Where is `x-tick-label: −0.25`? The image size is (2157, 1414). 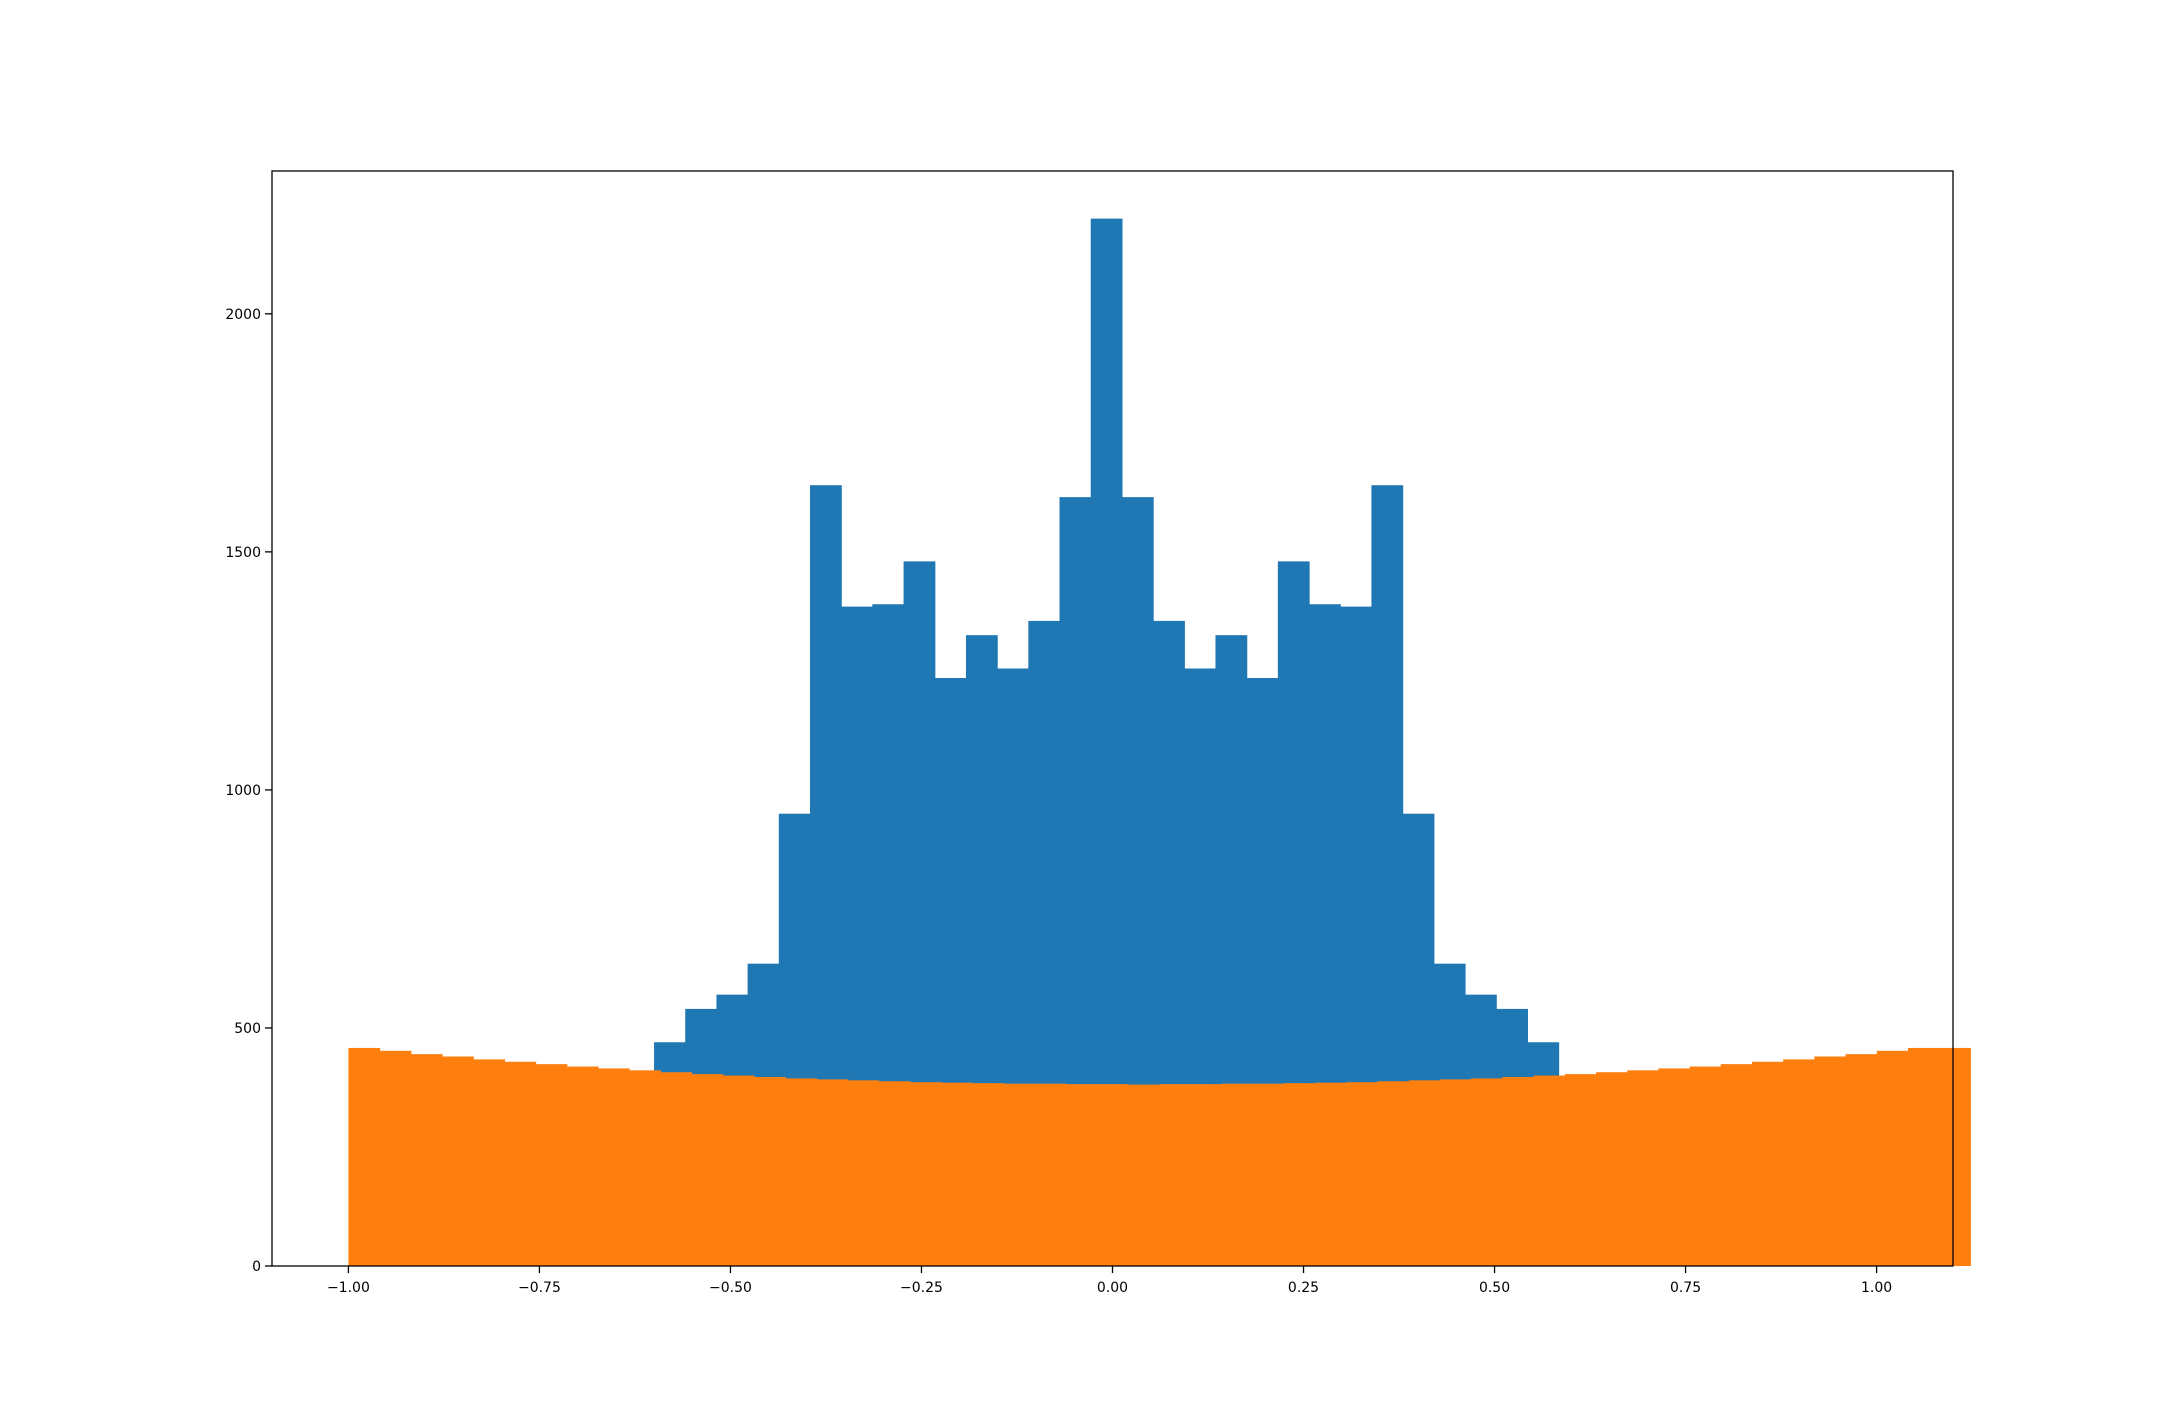
x-tick-label: −0.25 is located at coordinates (921, 1288).